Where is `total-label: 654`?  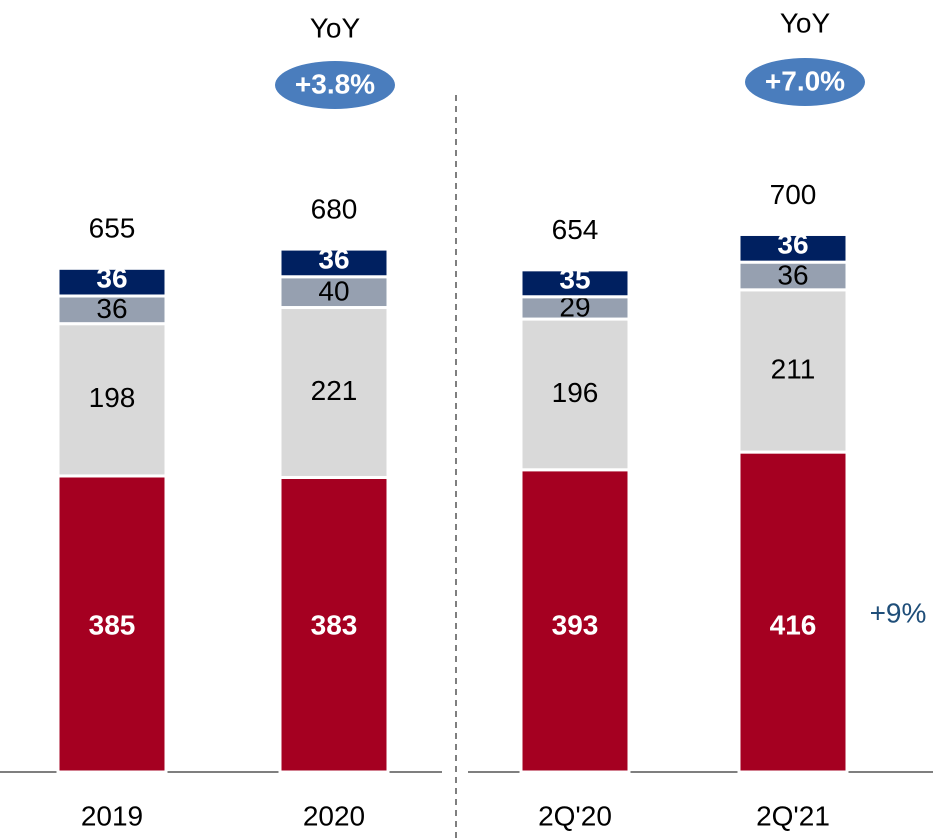 total-label: 654 is located at coordinates (575, 229).